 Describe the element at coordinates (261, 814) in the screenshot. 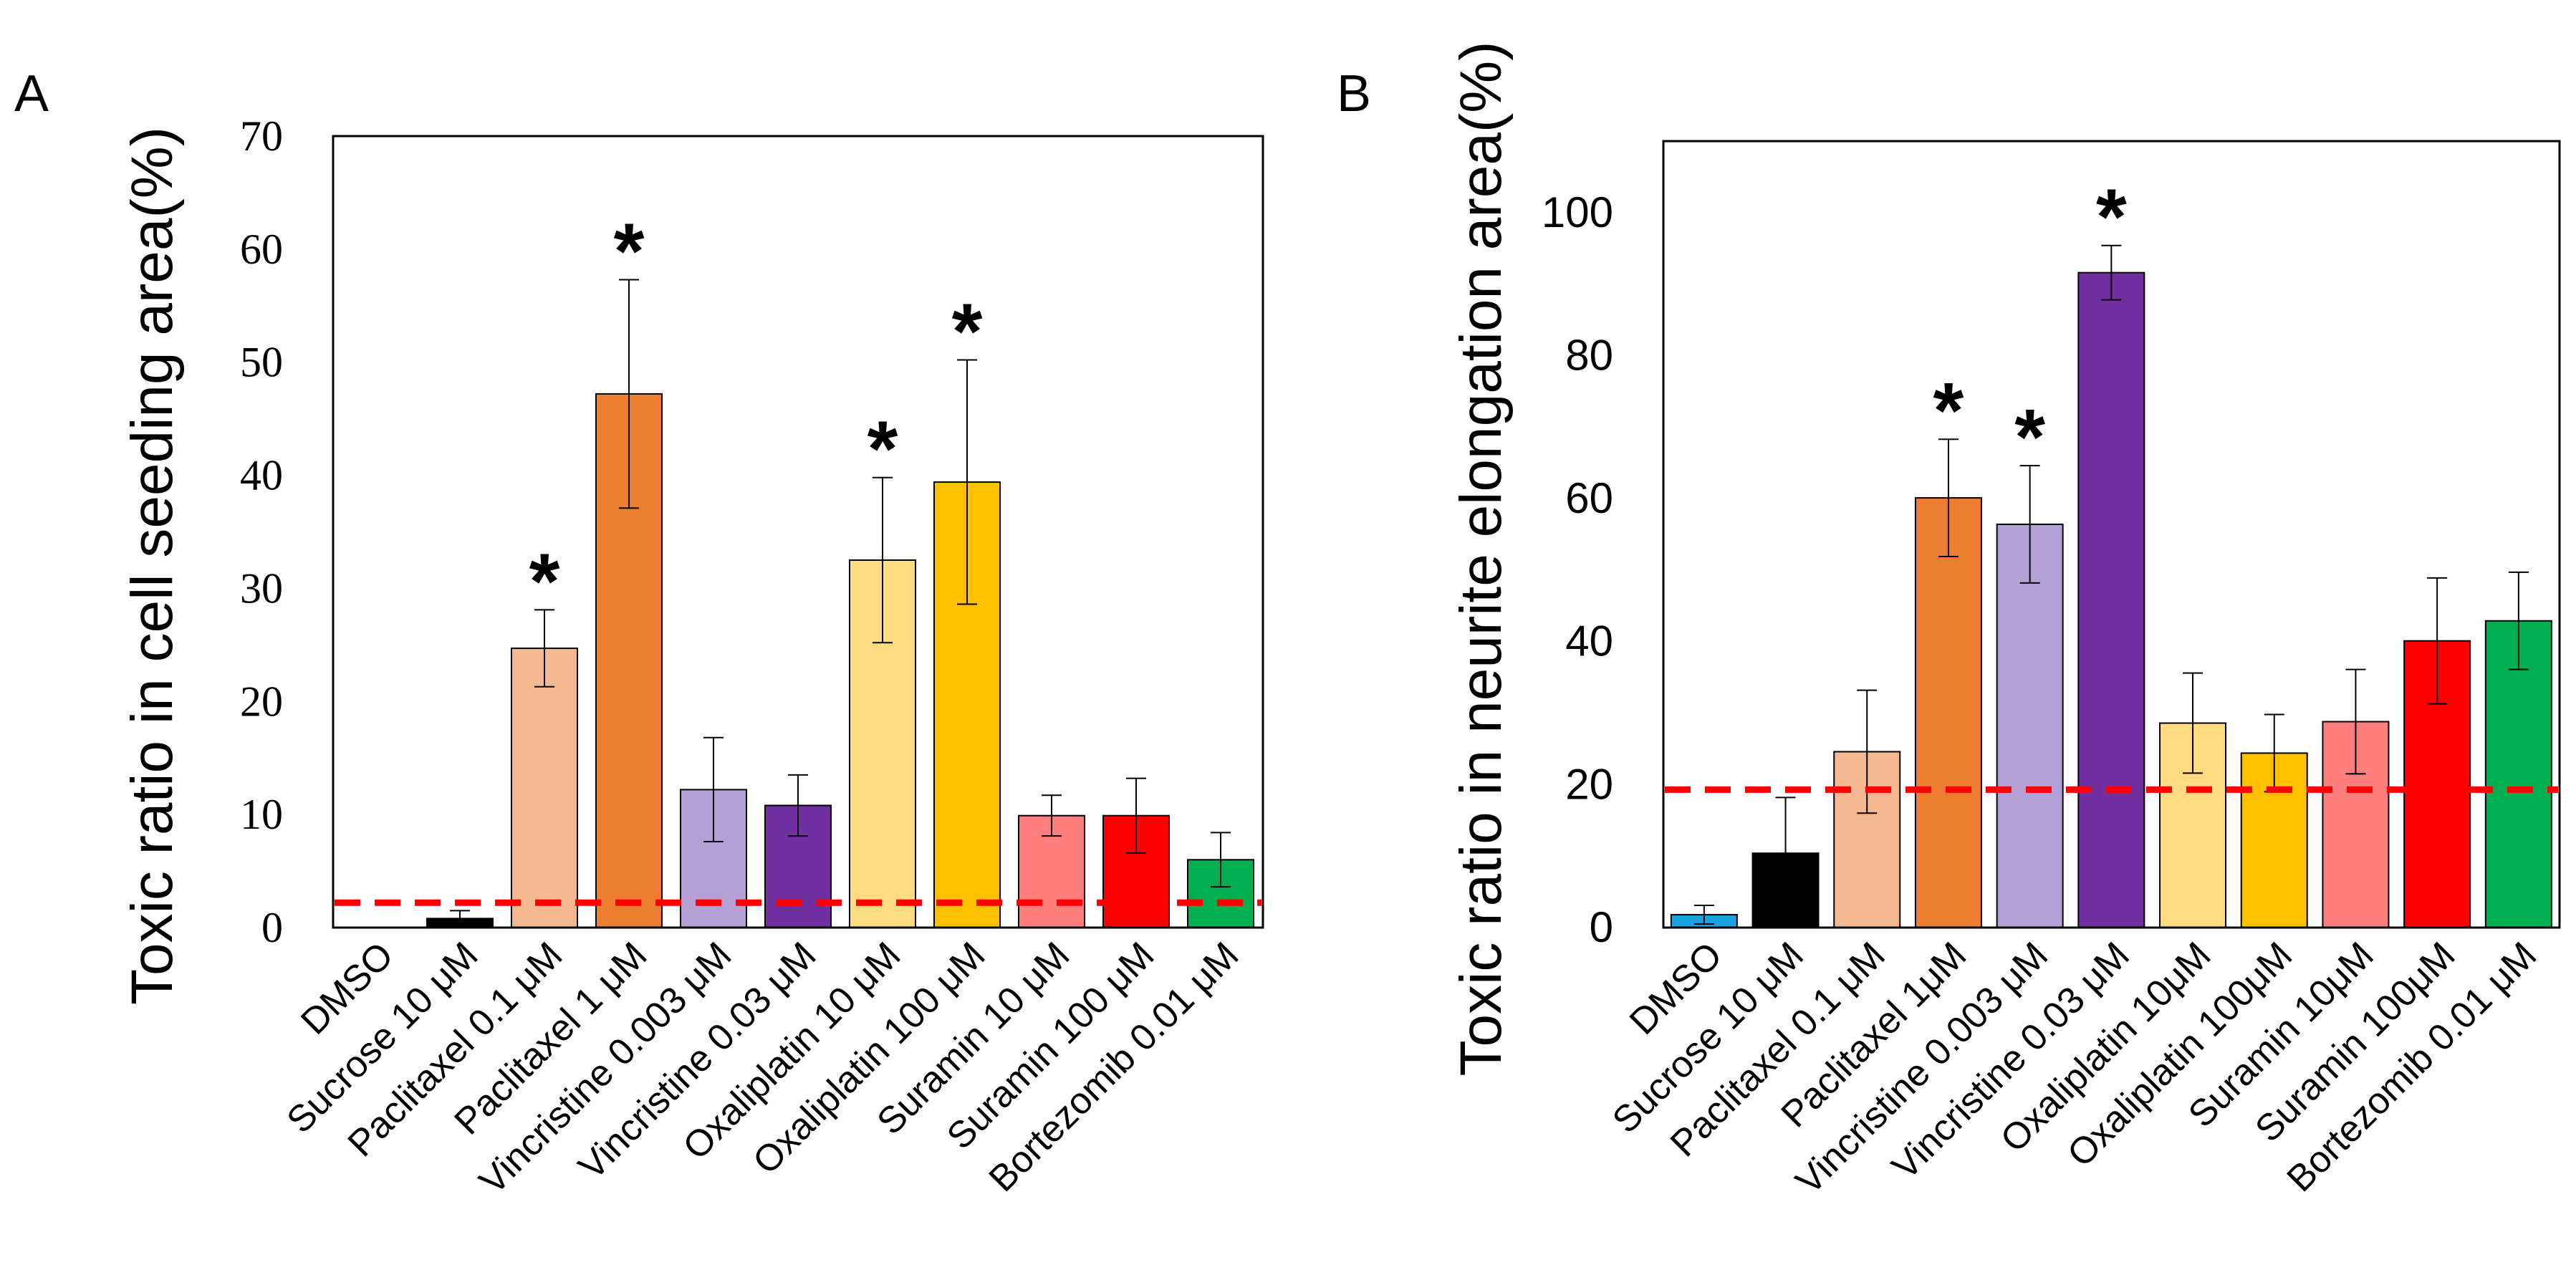

I see `y-tick-label: 10` at that location.